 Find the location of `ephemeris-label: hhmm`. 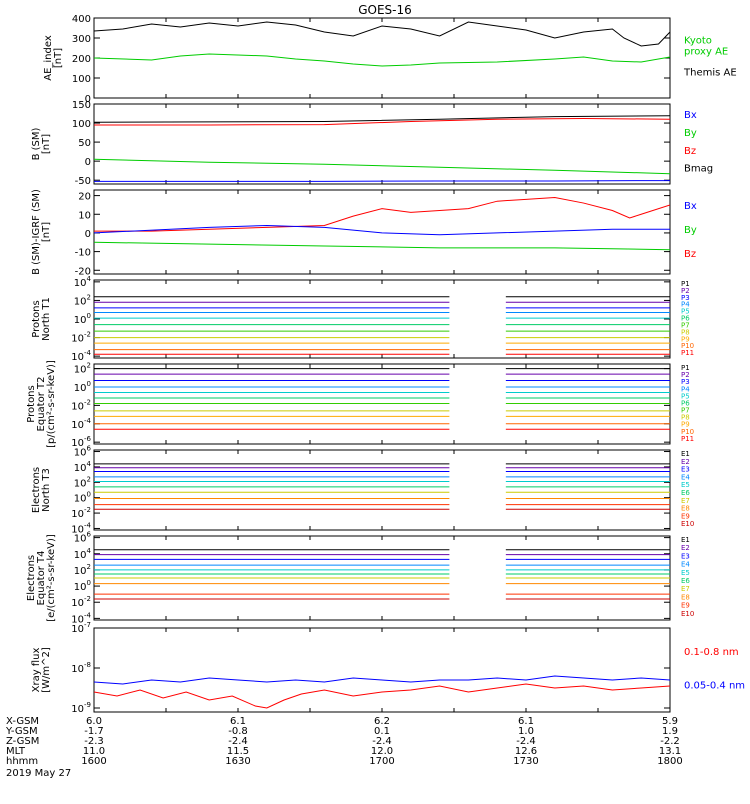

ephemeris-label: hhmm is located at coordinates (22, 761).